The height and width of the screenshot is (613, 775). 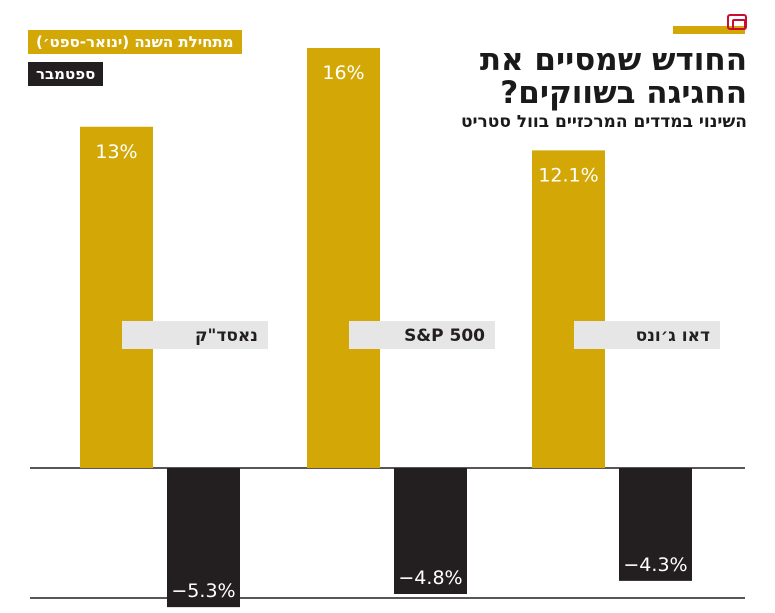 What do you see at coordinates (135, 42) in the screenshot?
I see `legend-ytd: מתחילת השנה (ינואר-ספט׳)` at bounding box center [135, 42].